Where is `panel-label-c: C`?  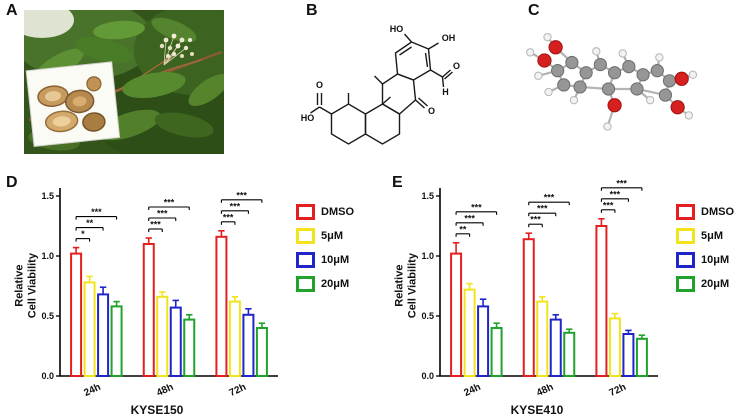 panel-label-c: C is located at coordinates (534, 10).